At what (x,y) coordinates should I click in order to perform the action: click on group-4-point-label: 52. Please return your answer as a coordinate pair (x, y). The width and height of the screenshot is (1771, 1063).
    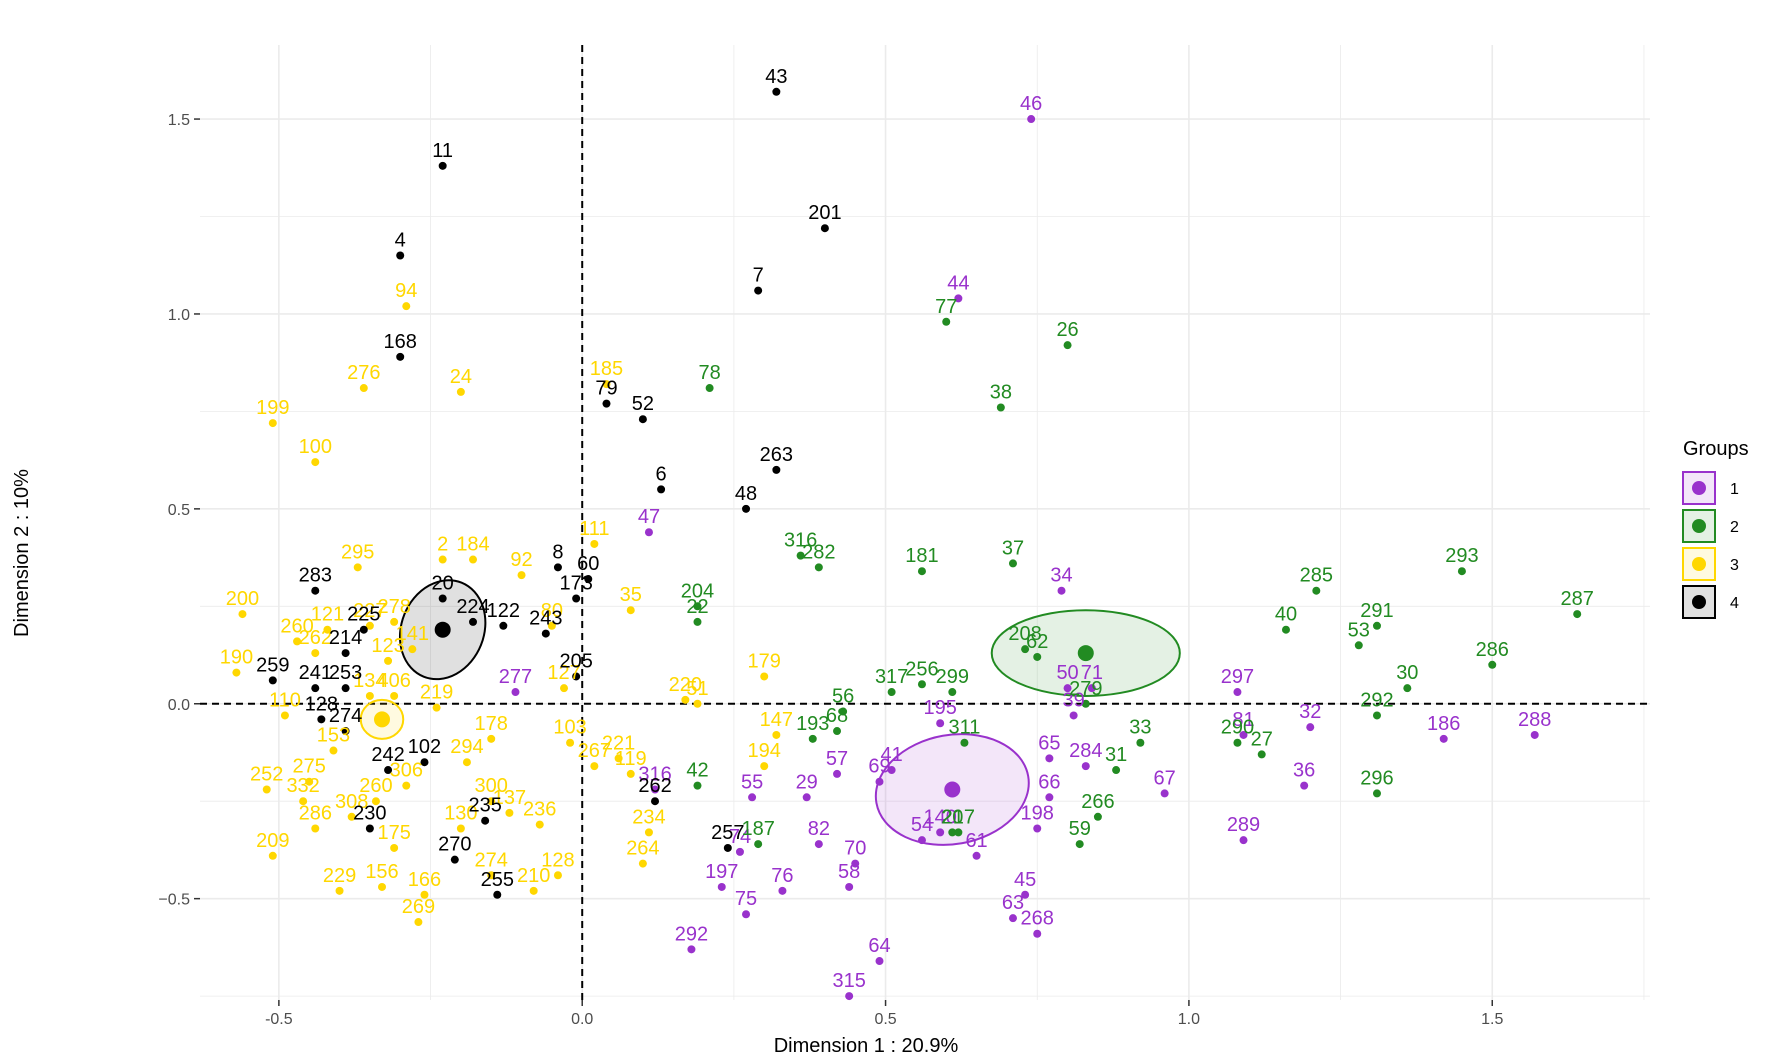
    Looking at the image, I should click on (643, 404).